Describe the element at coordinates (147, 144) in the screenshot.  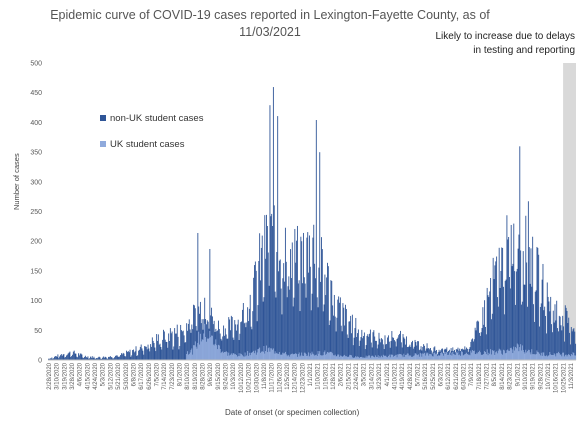
I see `legend-label-uk: UK student cases` at that location.